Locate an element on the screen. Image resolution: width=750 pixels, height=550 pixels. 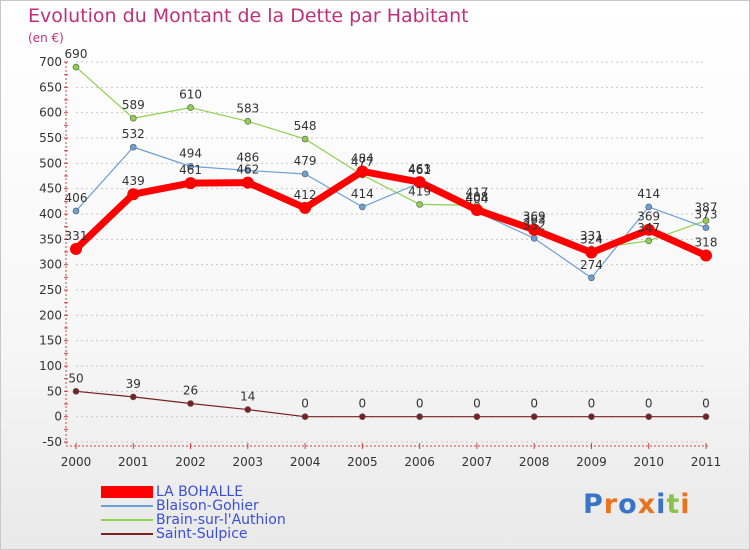
data-label: 414 is located at coordinates (648, 194).